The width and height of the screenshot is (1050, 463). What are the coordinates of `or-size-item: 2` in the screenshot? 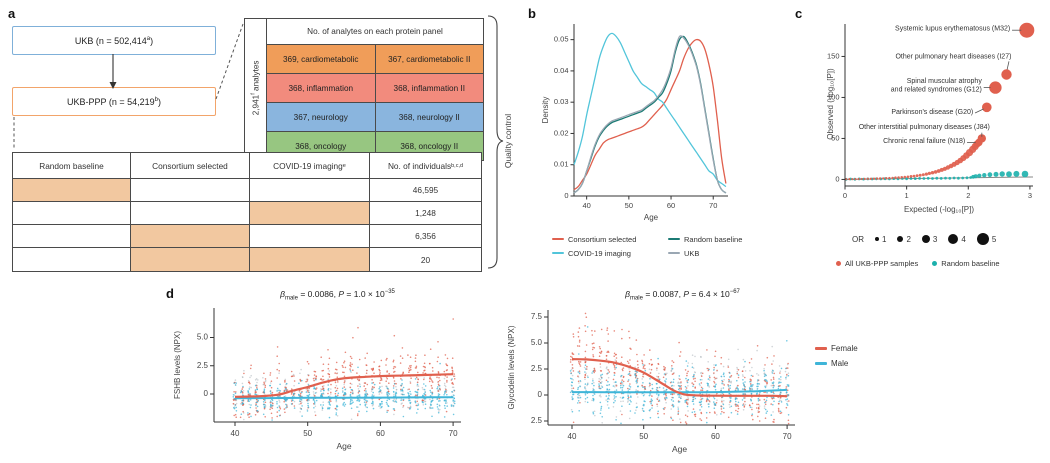 It's located at (904, 239).